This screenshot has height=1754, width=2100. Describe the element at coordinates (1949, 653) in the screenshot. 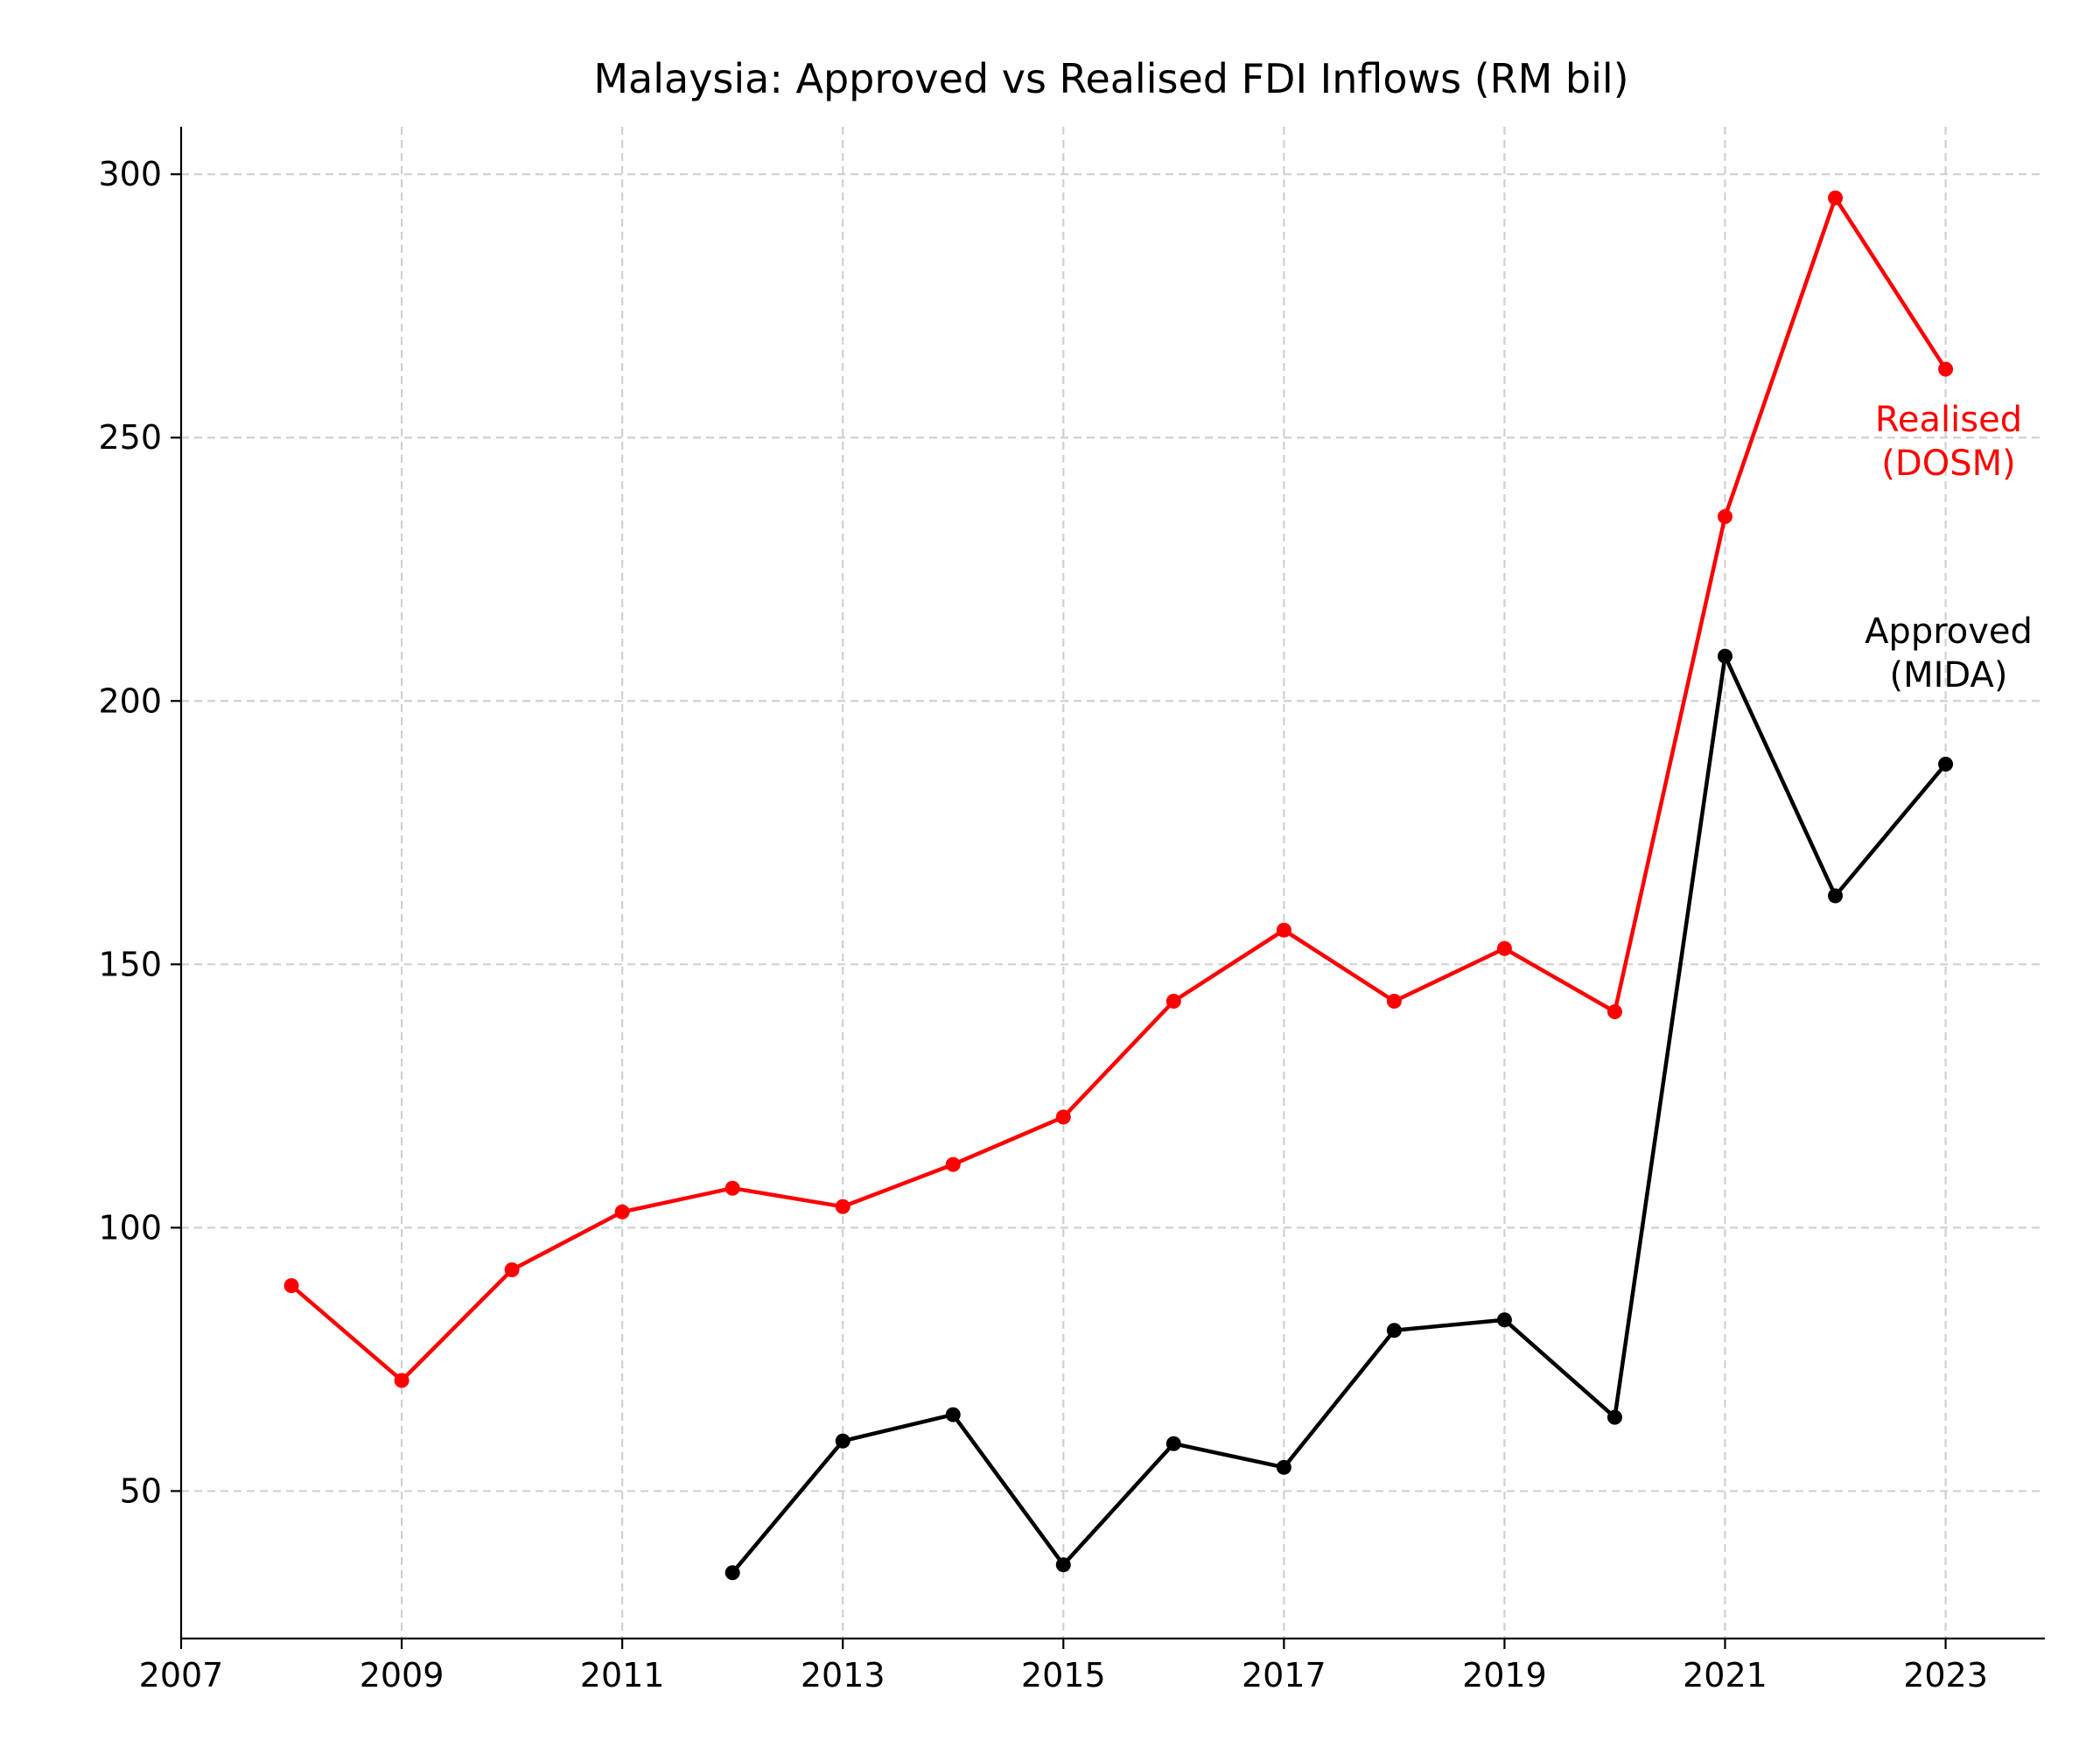

I see `series-label-approved: Approved (MIDA)` at that location.